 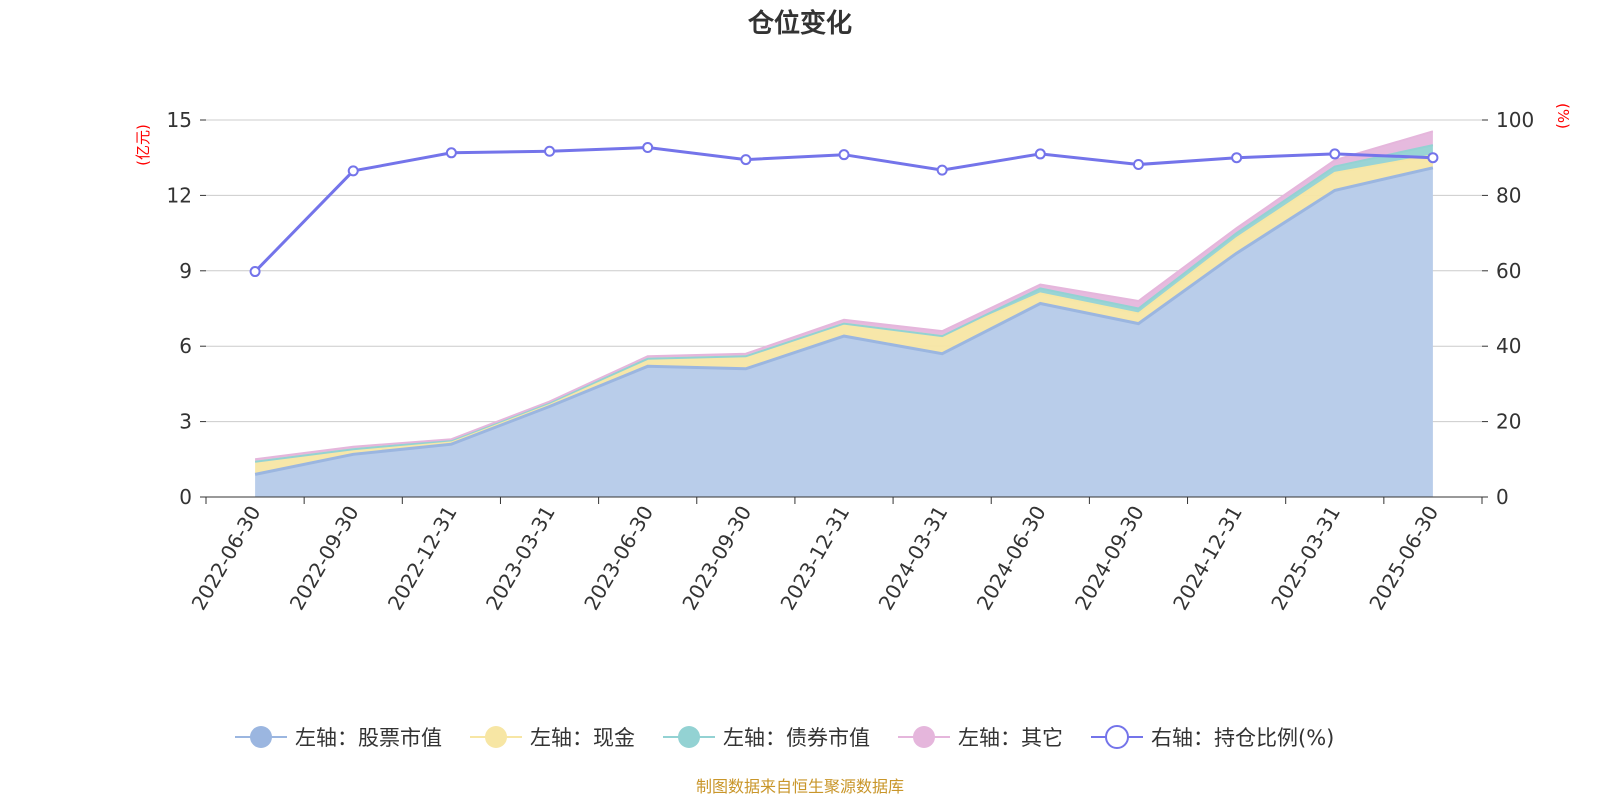 What do you see at coordinates (179, 120) in the screenshot?
I see `left-tick-label: 15` at bounding box center [179, 120].